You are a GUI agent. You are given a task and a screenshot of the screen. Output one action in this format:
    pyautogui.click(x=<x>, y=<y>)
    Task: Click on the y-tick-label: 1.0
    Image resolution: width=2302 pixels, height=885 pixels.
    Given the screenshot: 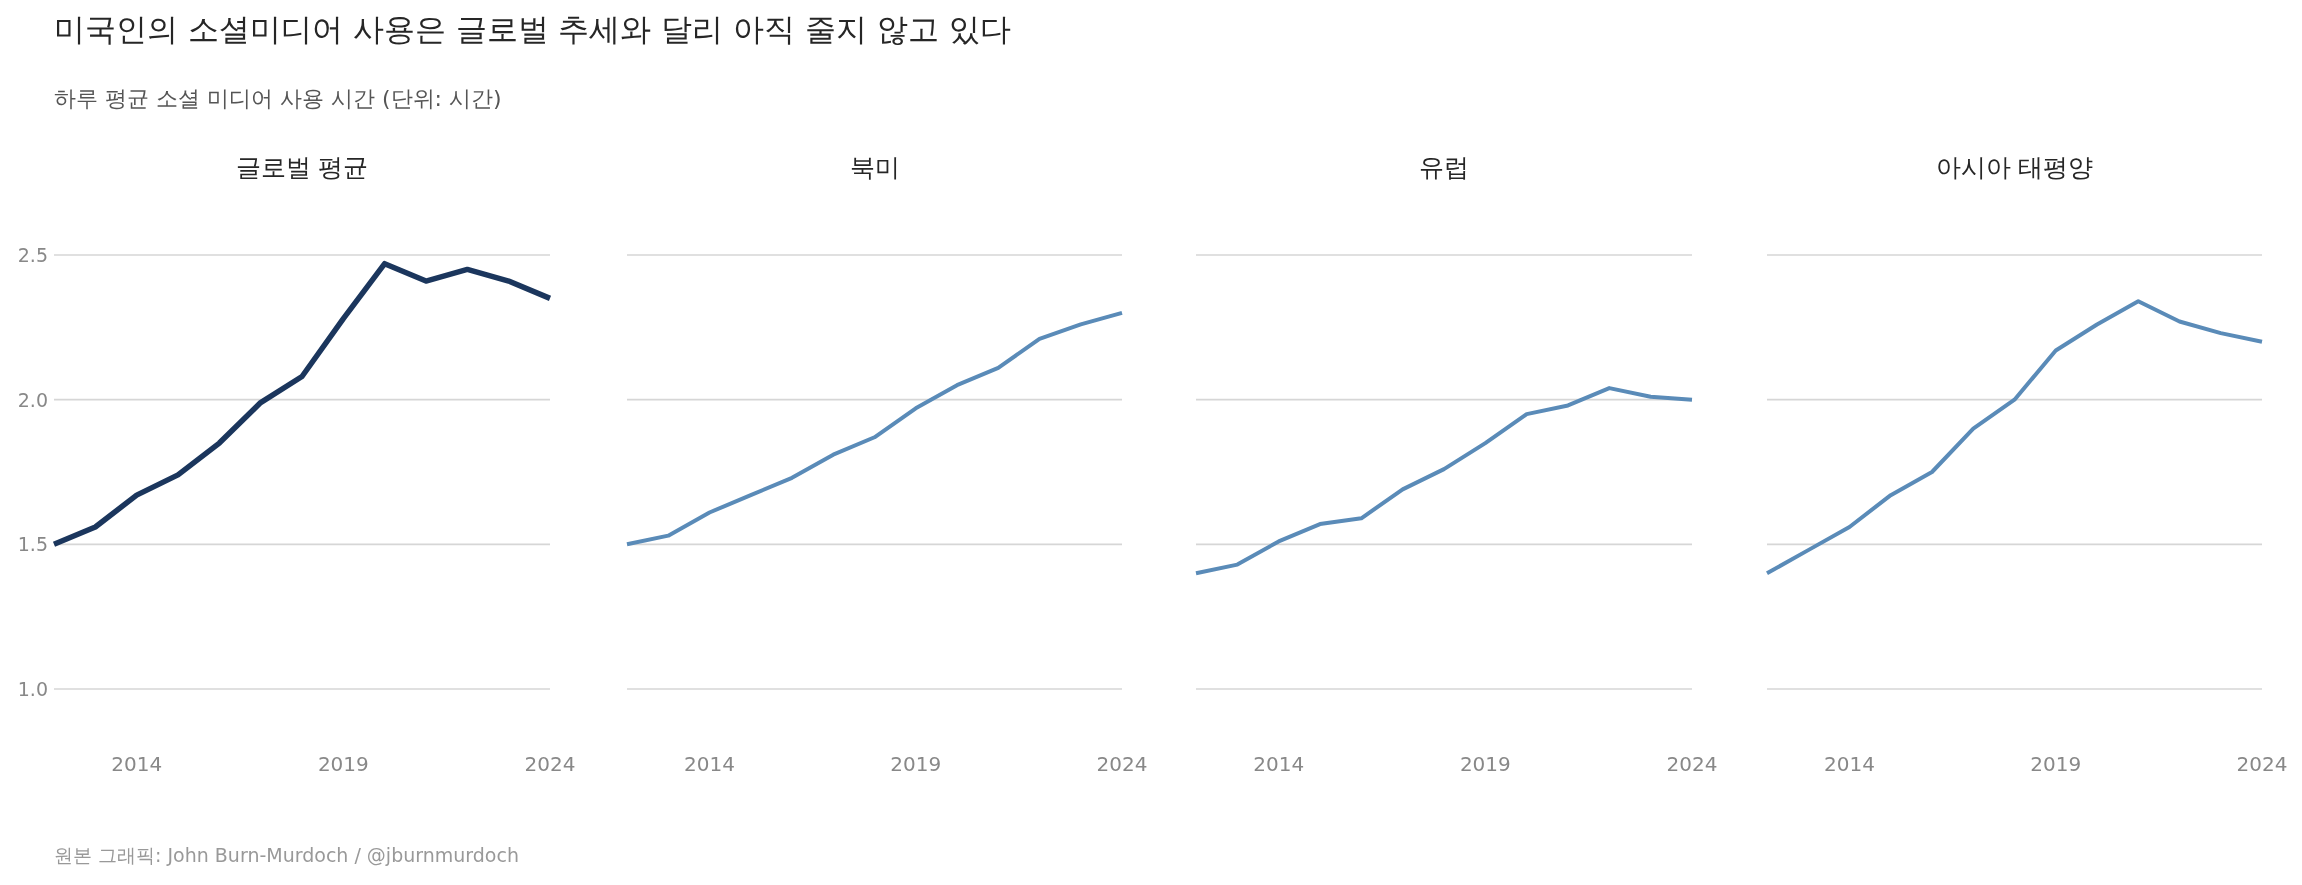 What is the action you would take?
    pyautogui.click(x=32, y=689)
    